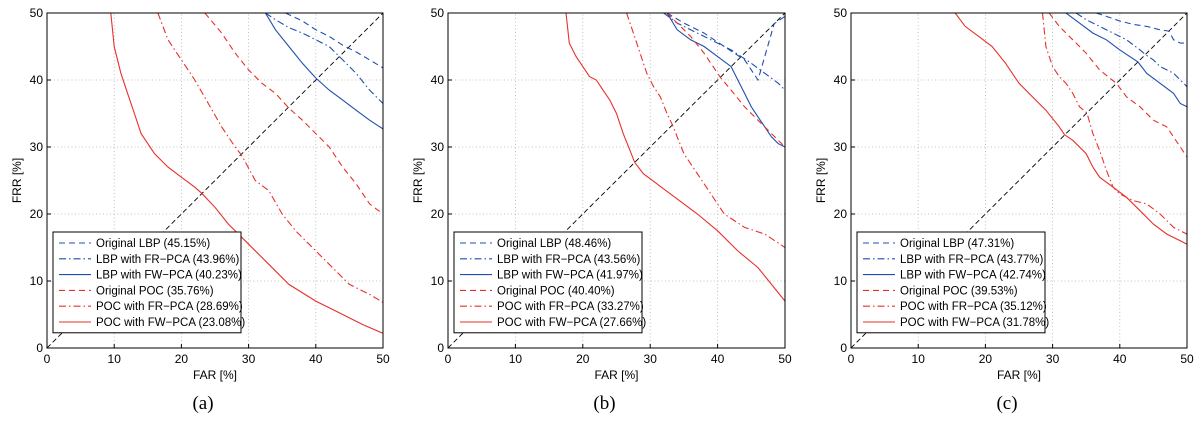 The height and width of the screenshot is (424, 1201). I want to click on legend-entry: LBP with FR−PCA (43.56%), so click(568, 260).